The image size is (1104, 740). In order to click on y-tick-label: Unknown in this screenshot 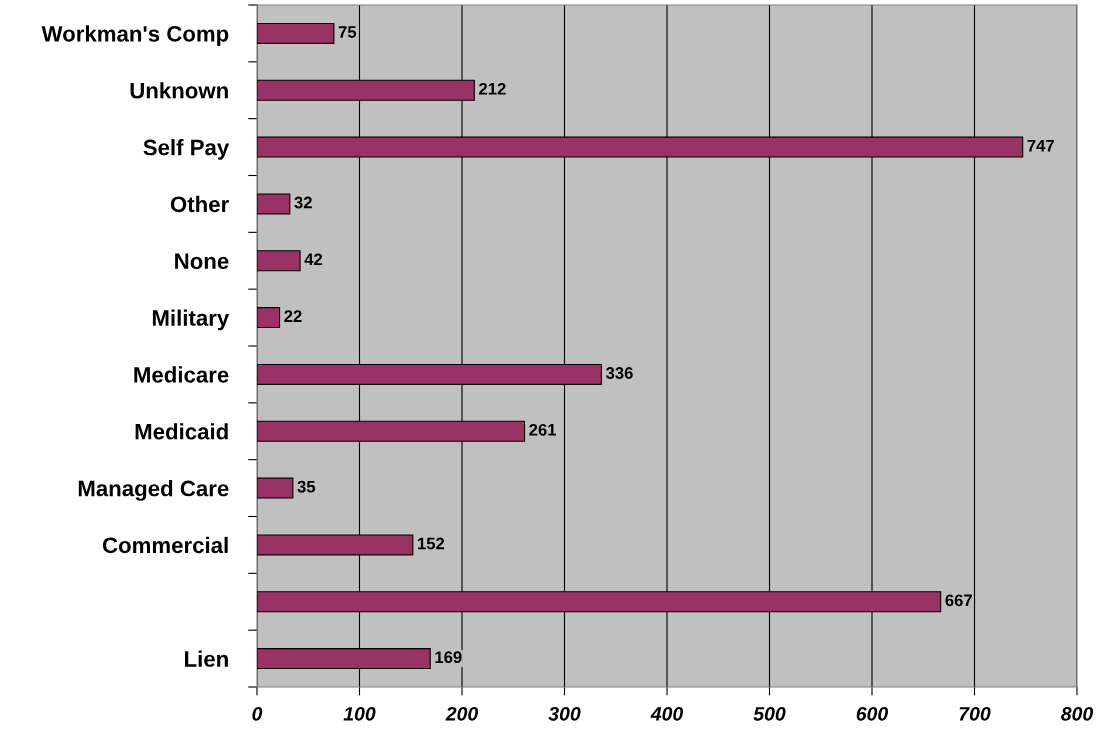, I will do `click(179, 90)`.